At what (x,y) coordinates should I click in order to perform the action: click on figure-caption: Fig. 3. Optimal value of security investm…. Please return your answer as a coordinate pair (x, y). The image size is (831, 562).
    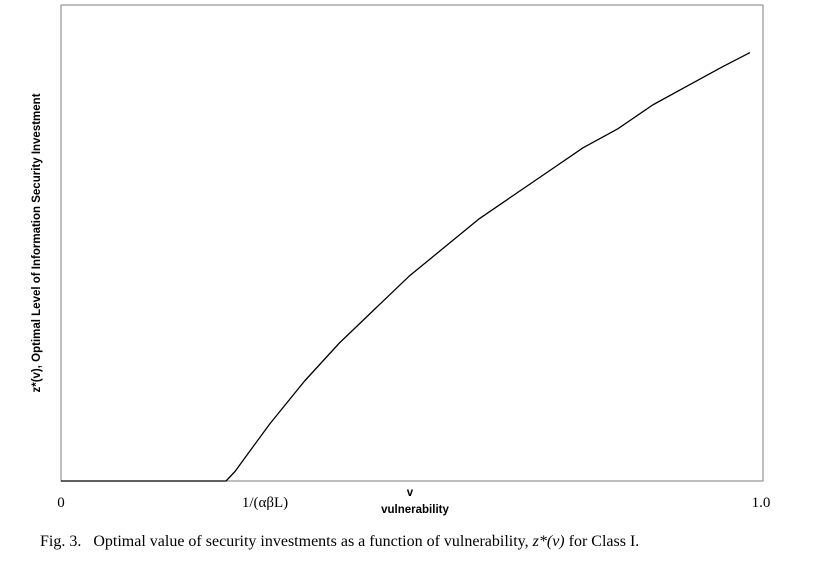
    Looking at the image, I should click on (339, 542).